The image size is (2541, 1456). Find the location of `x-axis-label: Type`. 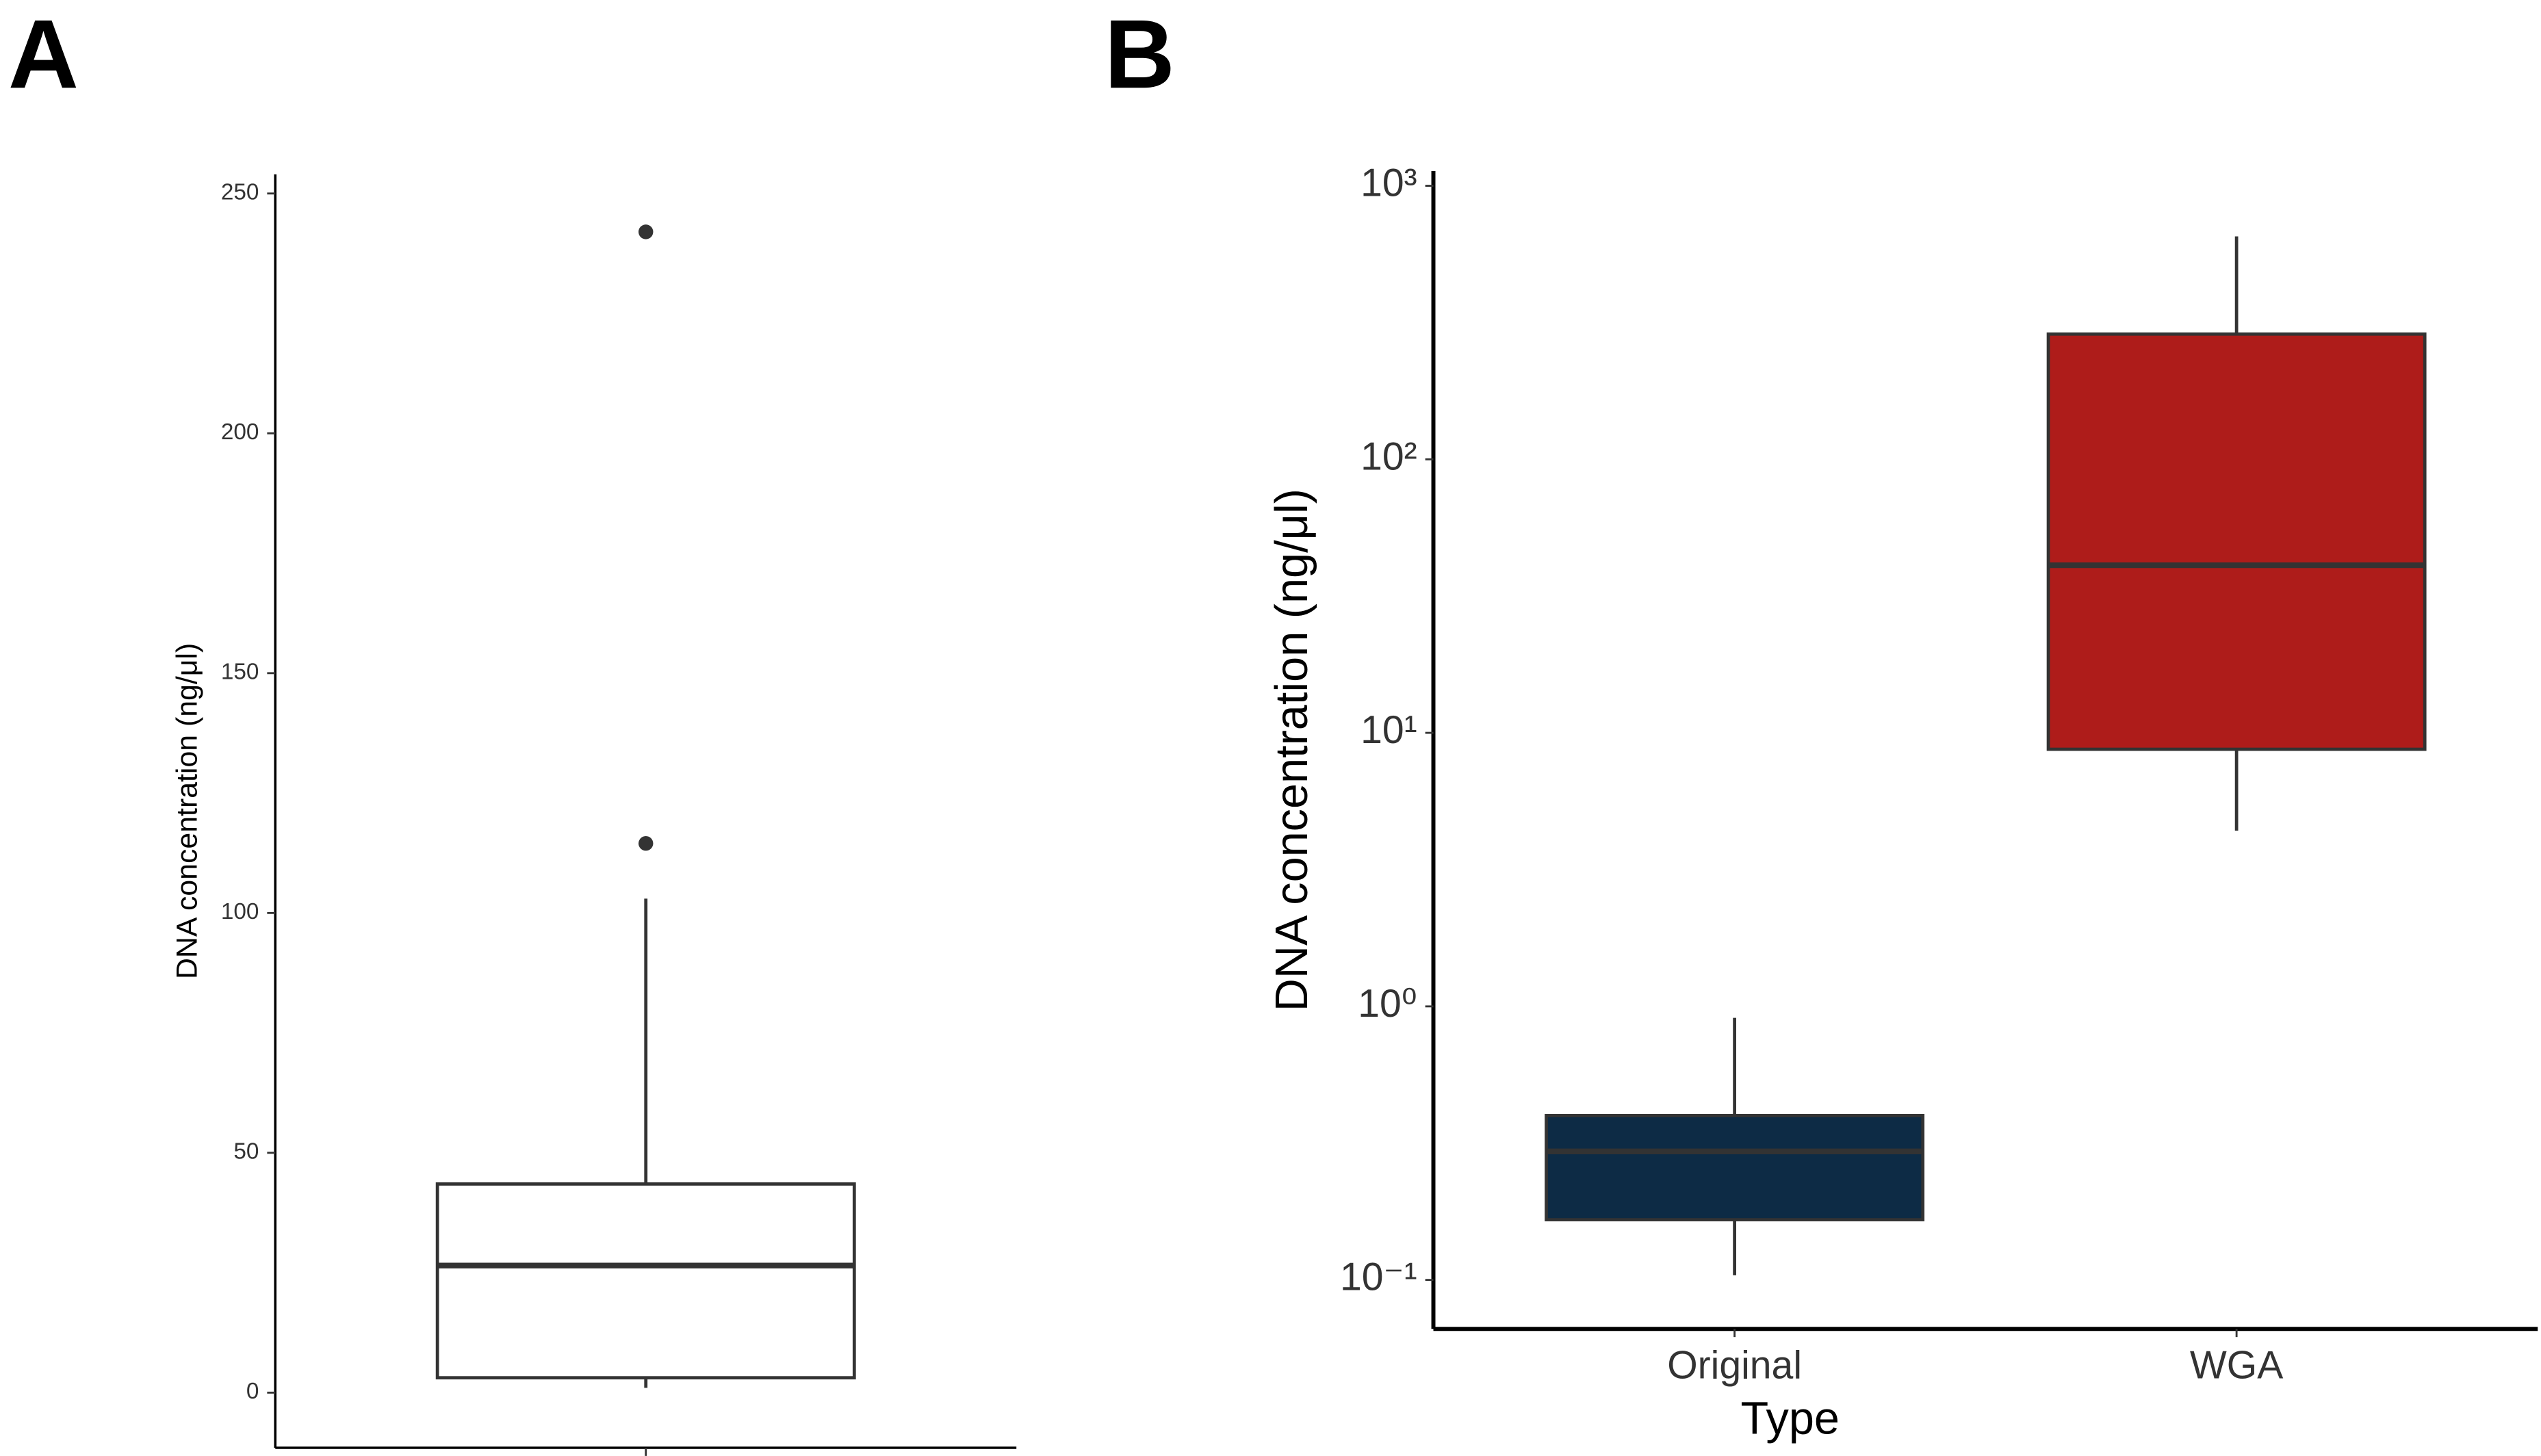

x-axis-label: Type is located at coordinates (1790, 1419).